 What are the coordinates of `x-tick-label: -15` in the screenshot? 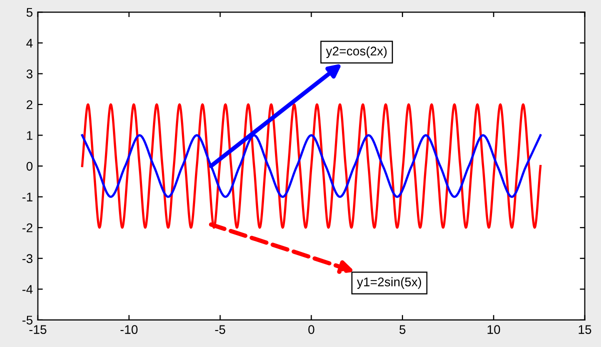 It's located at (37, 329).